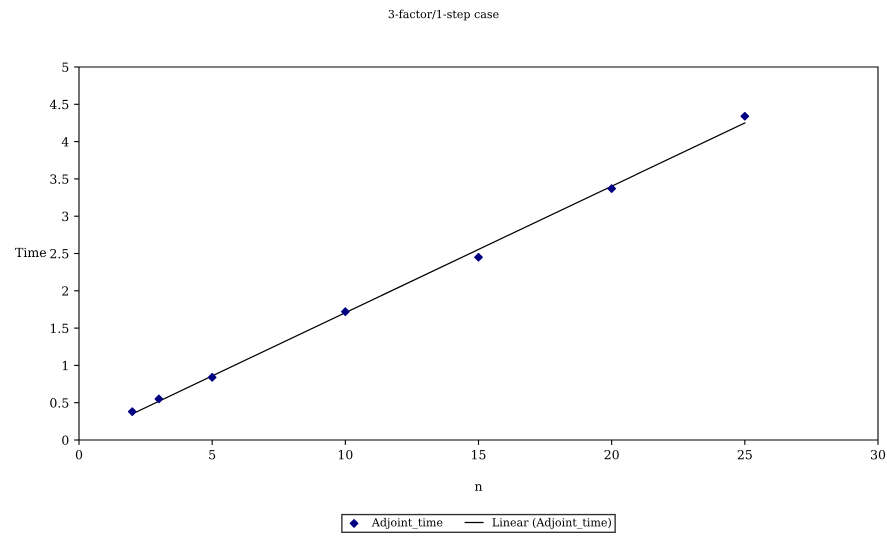 The image size is (887, 537). I want to click on y-tick-label: 3.5, so click(59, 179).